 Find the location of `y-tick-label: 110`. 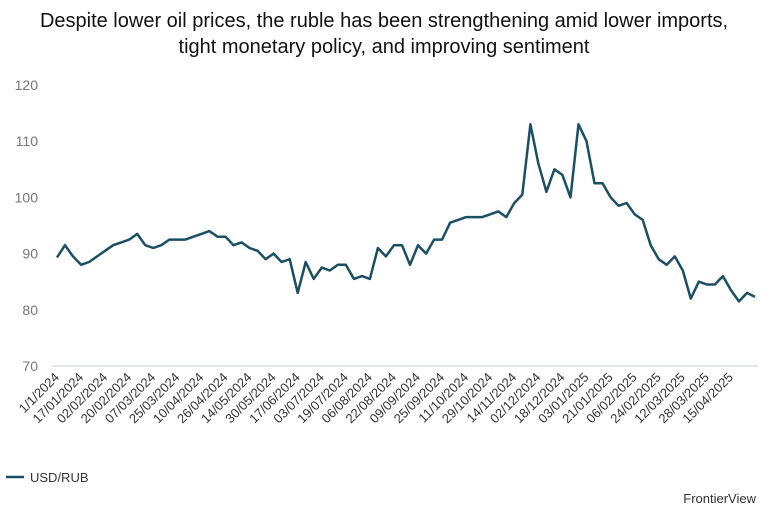

y-tick-label: 110 is located at coordinates (27, 141).